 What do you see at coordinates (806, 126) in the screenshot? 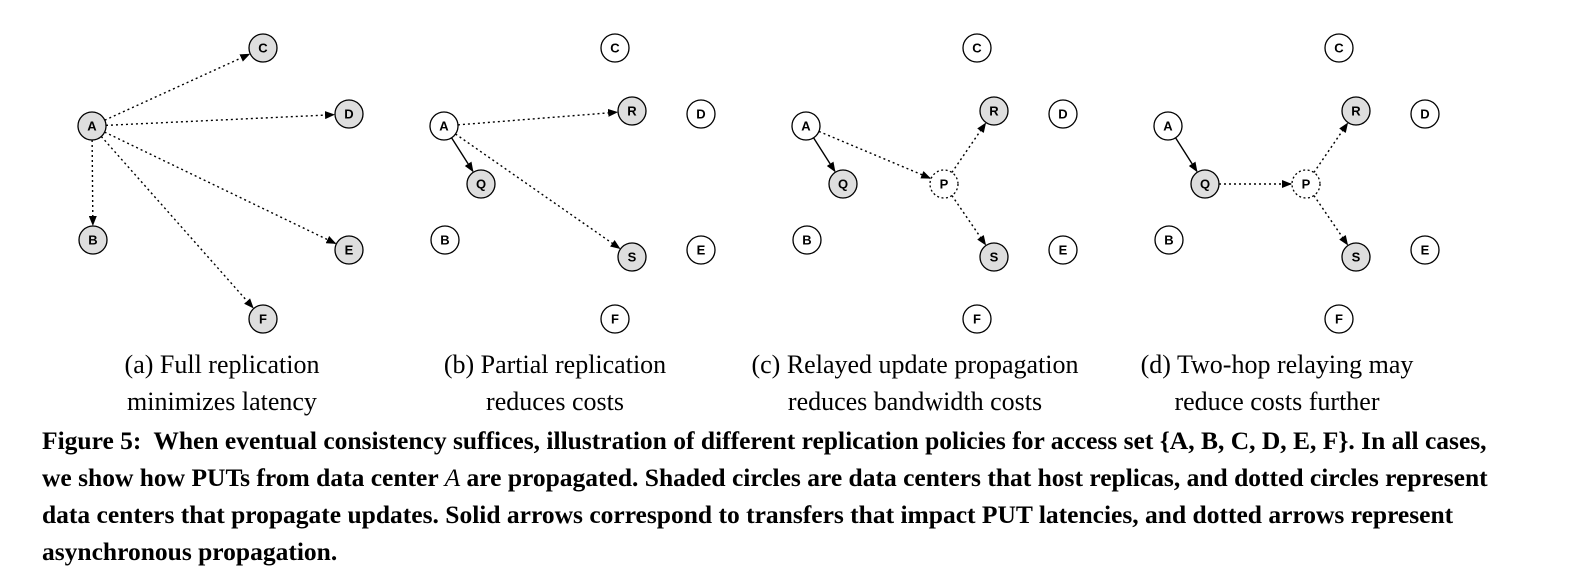
I see `node-label-c-a: A` at bounding box center [806, 126].